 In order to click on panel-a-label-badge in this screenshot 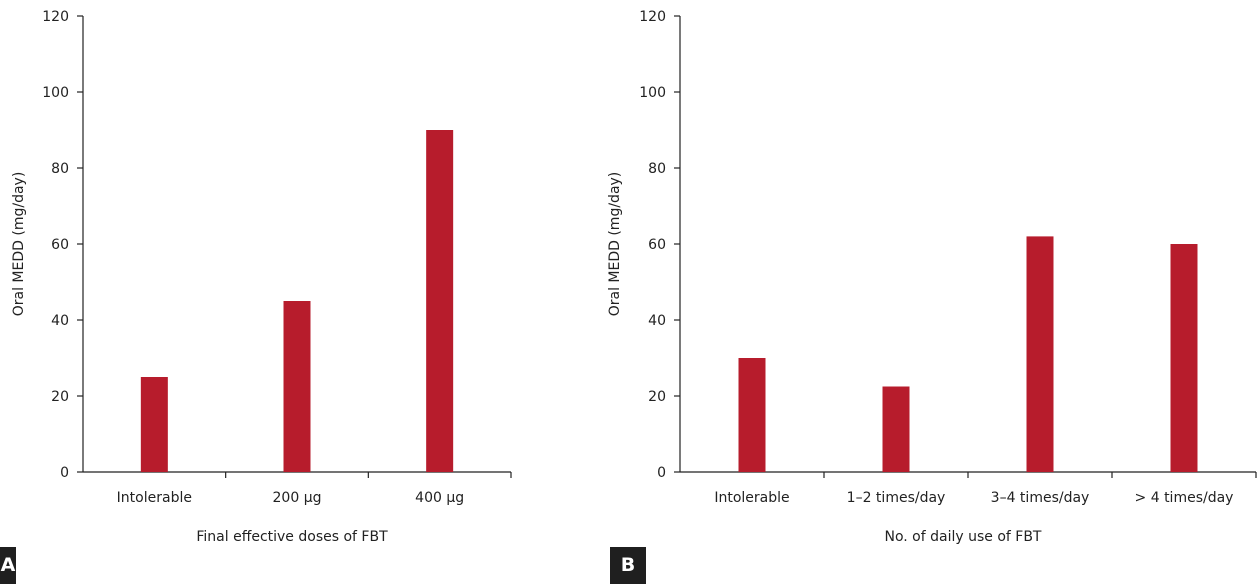, I will do `click(8, 565)`.